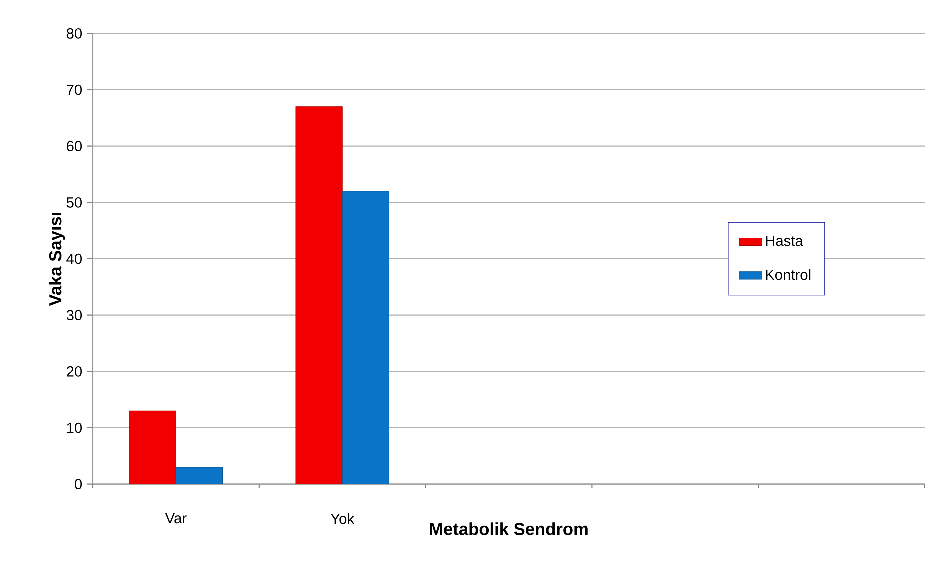  I want to click on y-tick-label: 0, so click(78, 484).